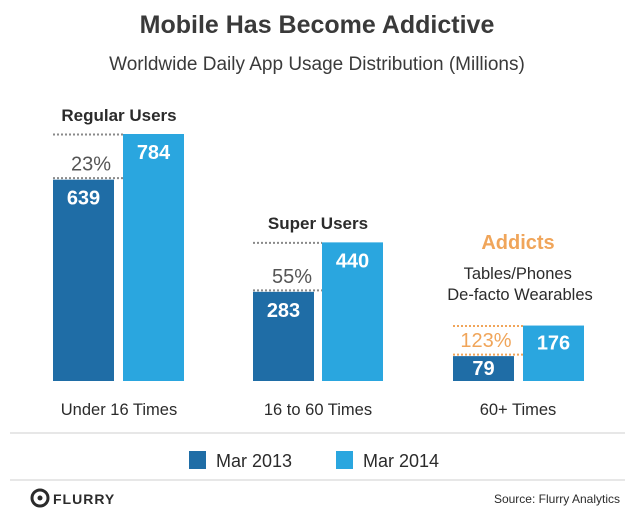  Describe the element at coordinates (401, 461) in the screenshot. I see `legend-label-mar-2014: Mar 2014` at that location.